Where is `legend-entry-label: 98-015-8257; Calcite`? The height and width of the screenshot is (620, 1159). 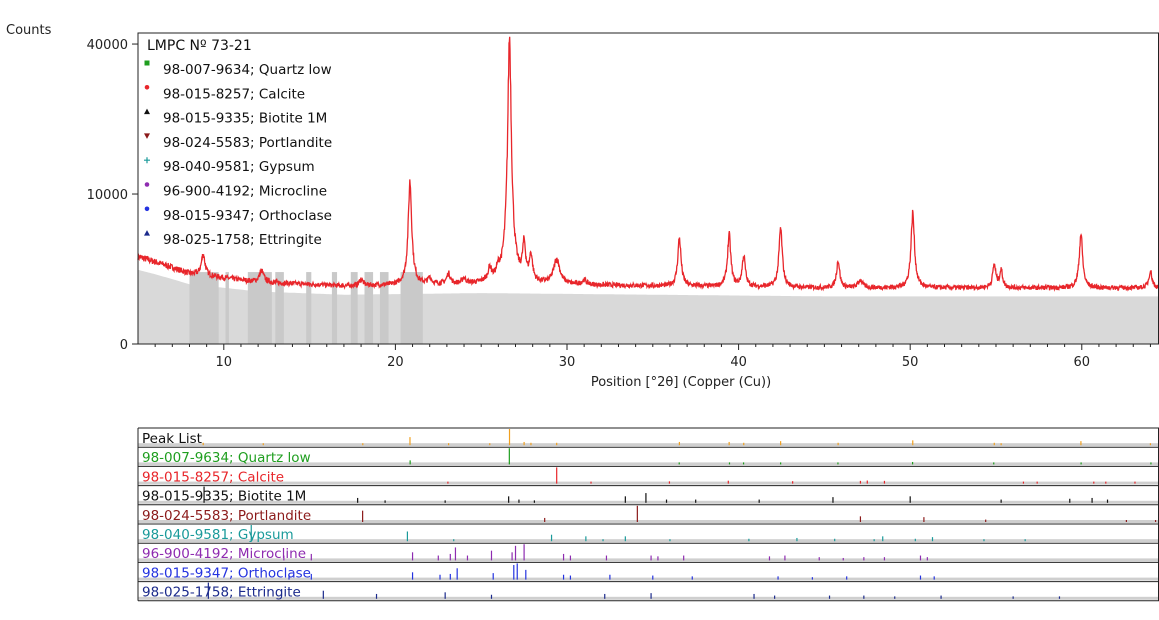 legend-entry-label: 98-015-8257; Calcite is located at coordinates (234, 94).